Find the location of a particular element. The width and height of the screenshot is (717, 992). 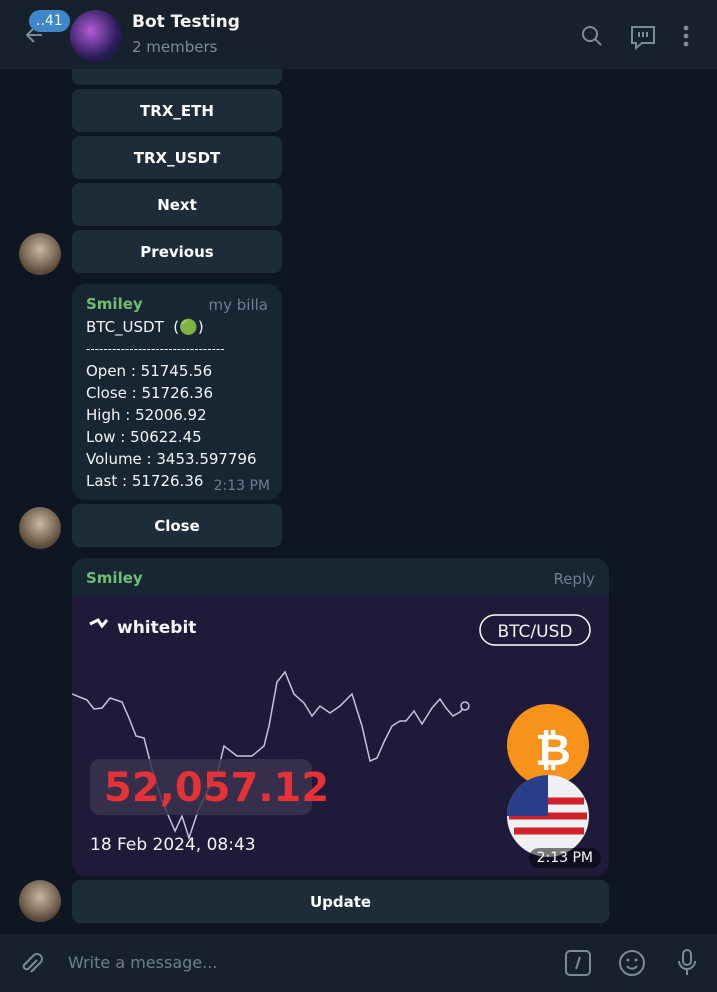

group-avatar is located at coordinates (96, 36).